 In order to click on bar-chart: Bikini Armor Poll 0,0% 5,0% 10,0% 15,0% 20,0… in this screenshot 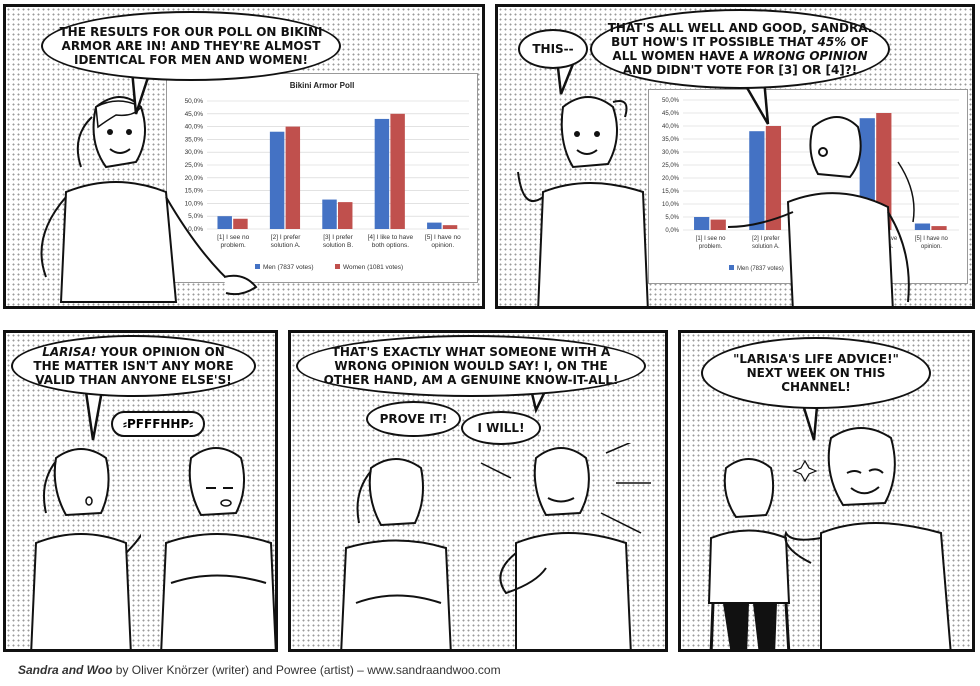, I will do `click(322, 178)`.